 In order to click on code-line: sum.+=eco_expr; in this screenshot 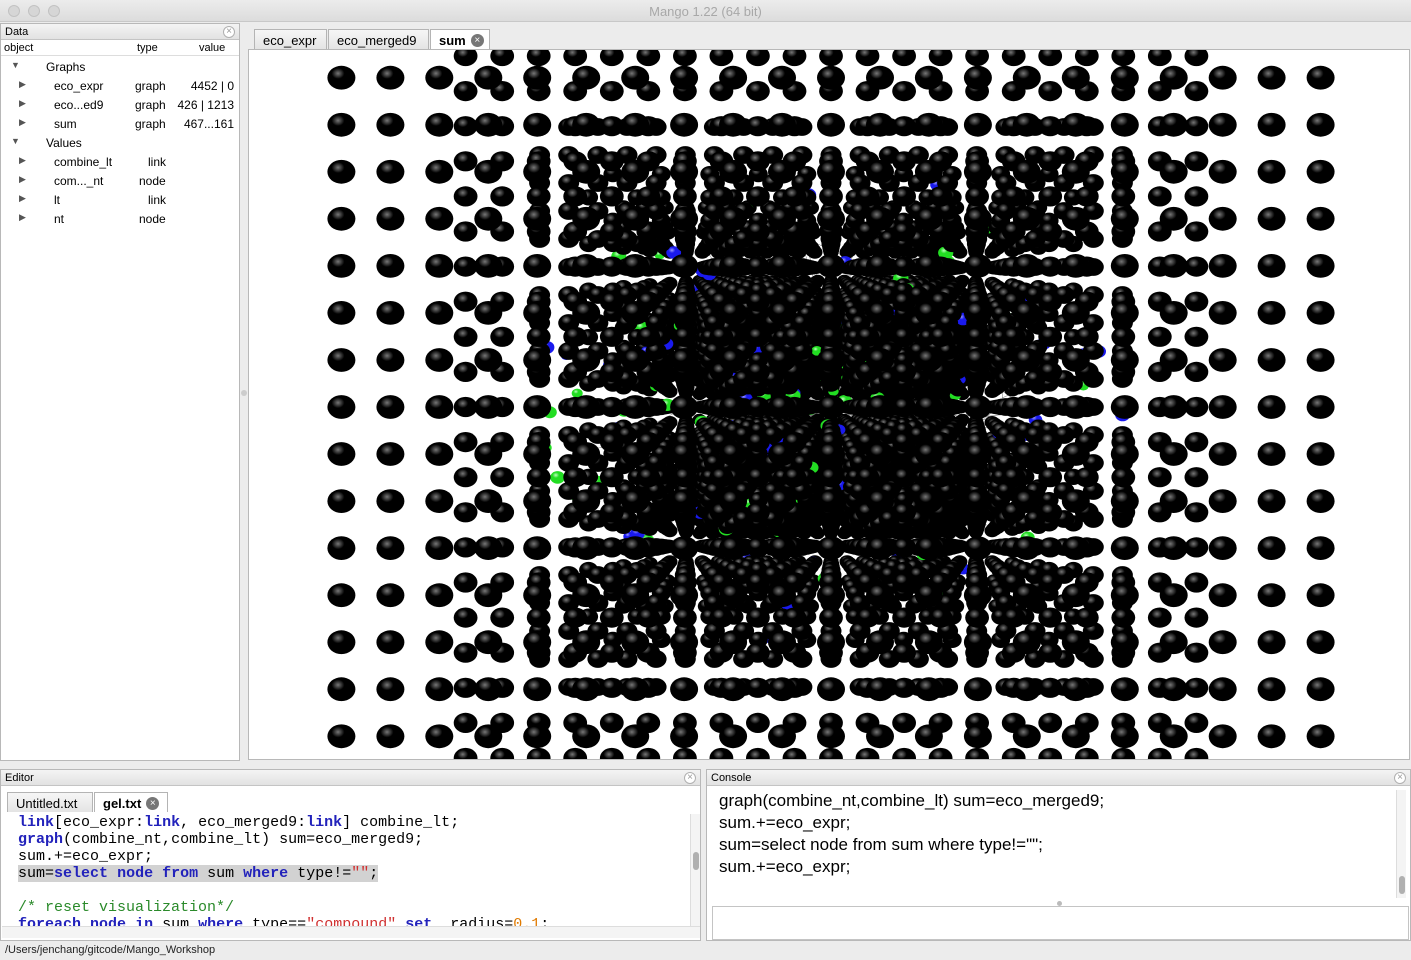, I will do `click(354, 856)`.